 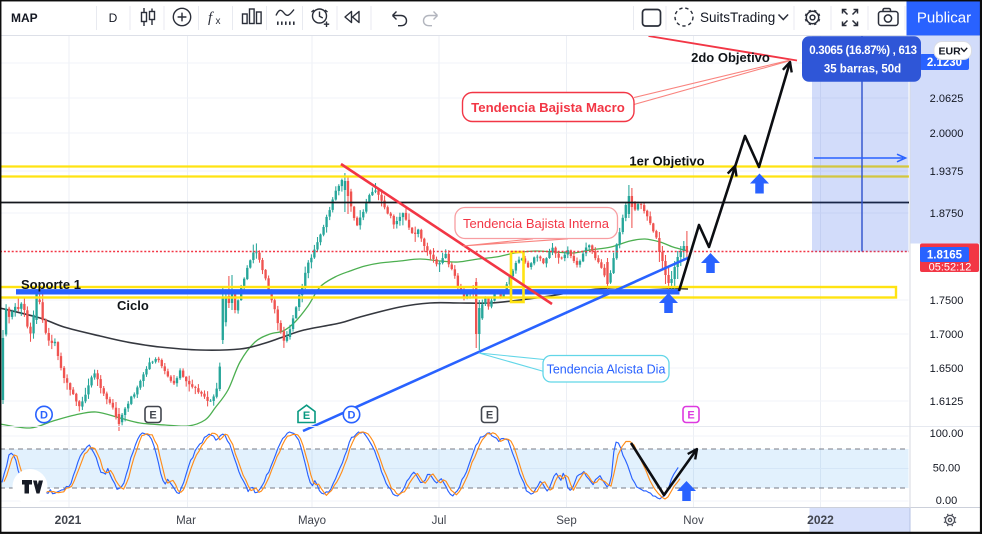 What do you see at coordinates (312, 521) in the screenshot?
I see `svg-text: Mayo` at bounding box center [312, 521].